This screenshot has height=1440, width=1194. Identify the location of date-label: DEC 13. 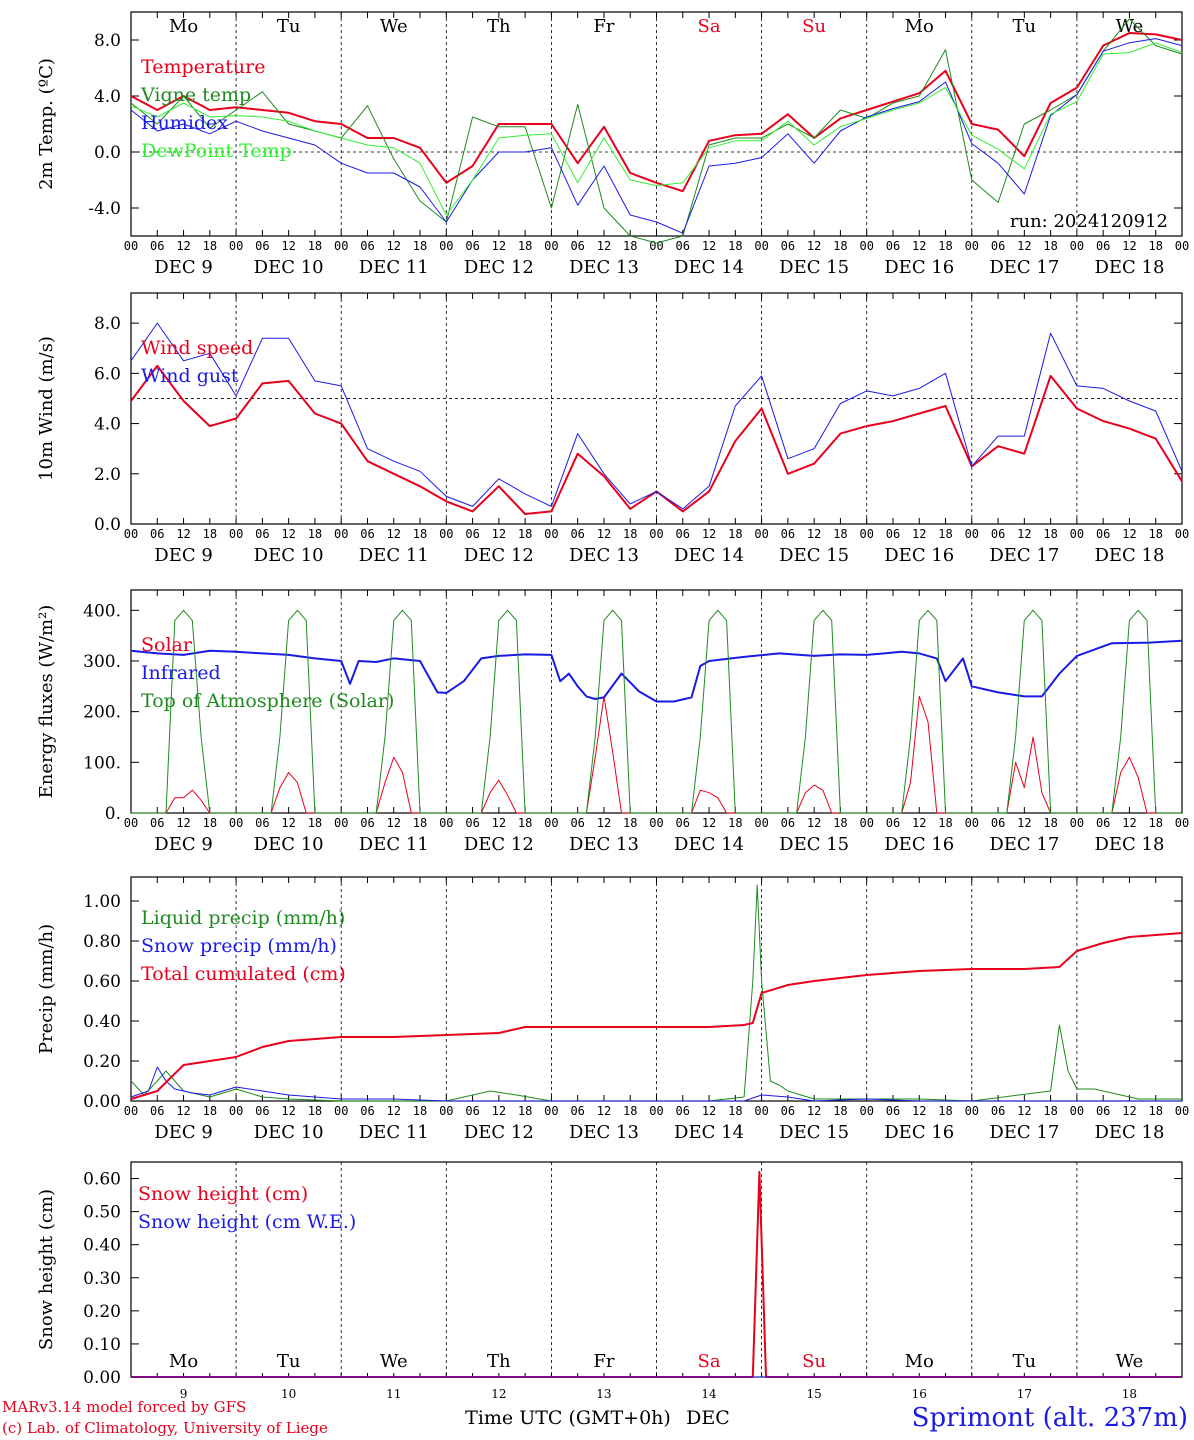
(604, 555).